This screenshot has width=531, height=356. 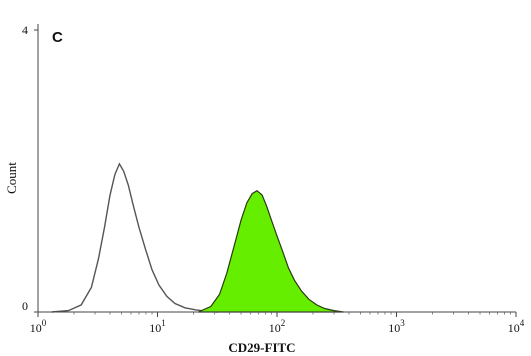 I want to click on x-tick-label: 10², so click(x=277, y=326).